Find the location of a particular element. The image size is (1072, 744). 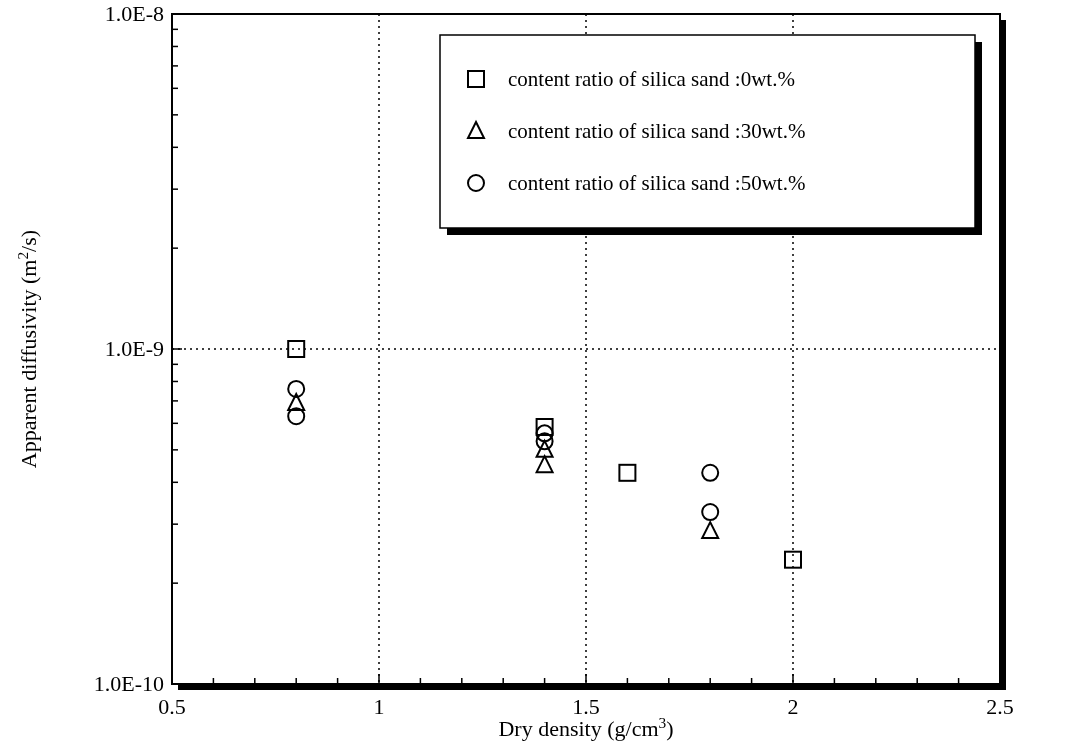

x-tick-label: 2 is located at coordinates (793, 706).